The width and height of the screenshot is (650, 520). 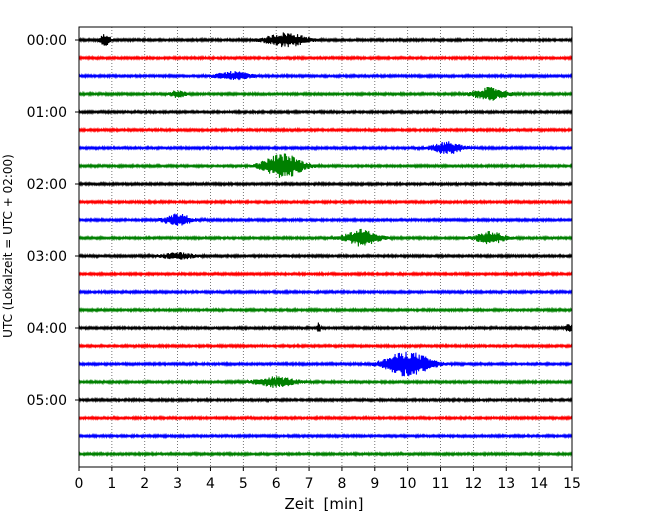 I want to click on y-tick-label: 04:00, so click(x=47, y=329).